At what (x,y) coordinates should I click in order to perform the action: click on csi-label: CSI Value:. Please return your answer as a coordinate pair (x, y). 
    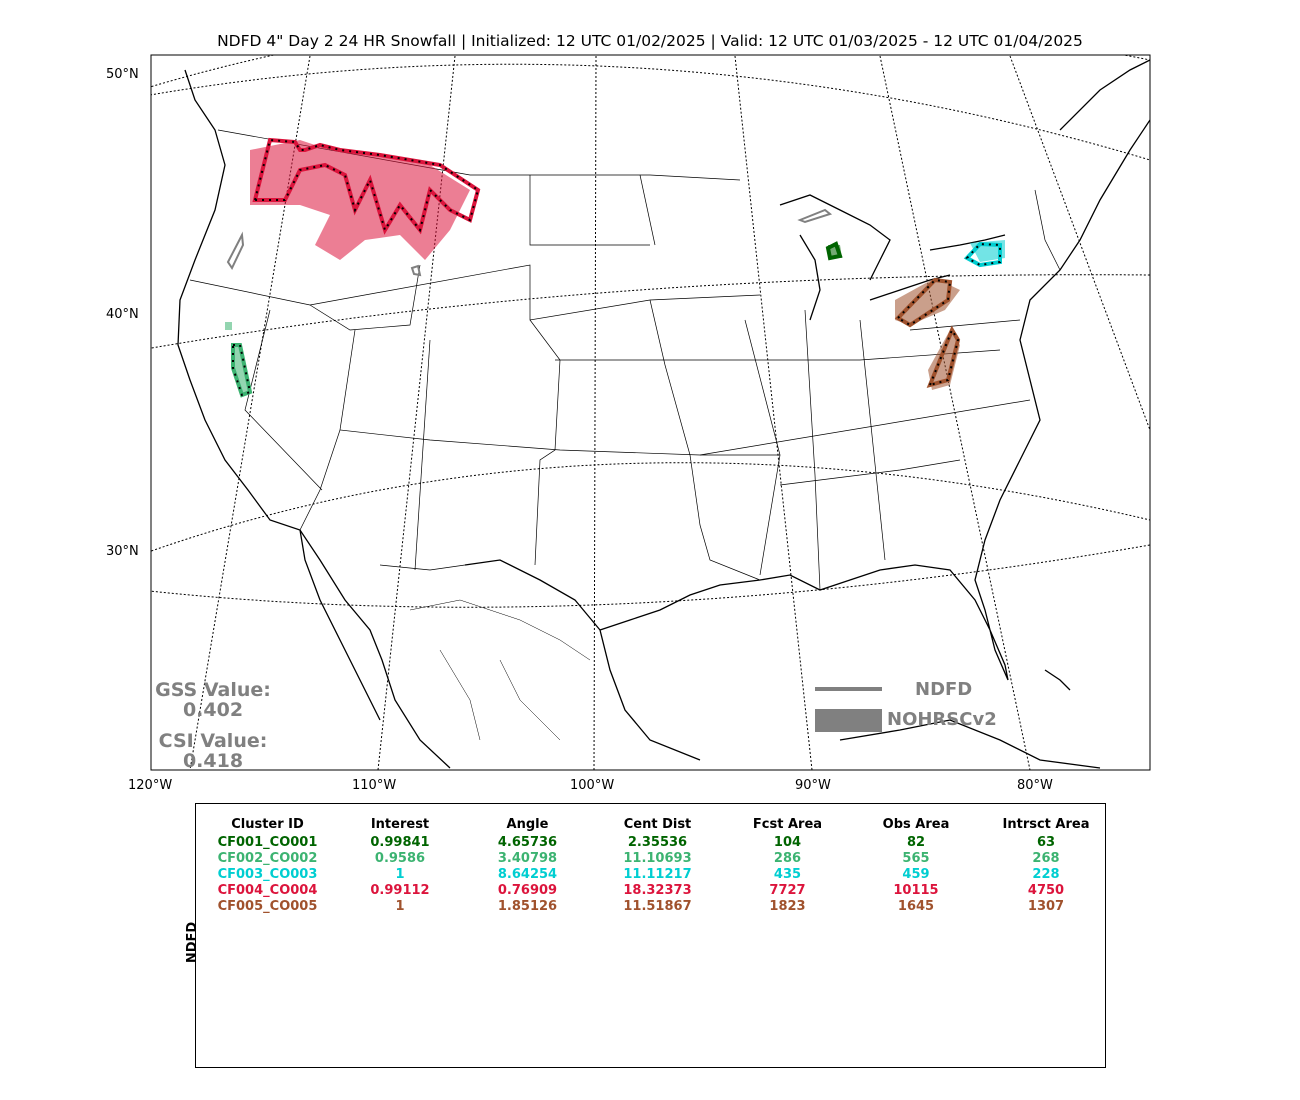
    Looking at the image, I should click on (213, 741).